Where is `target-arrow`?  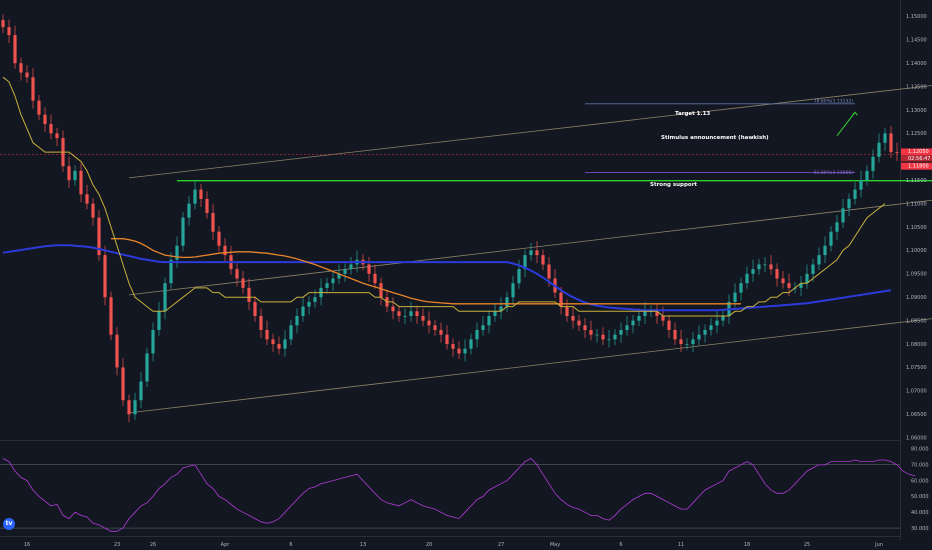
target-arrow is located at coordinates (846, 124).